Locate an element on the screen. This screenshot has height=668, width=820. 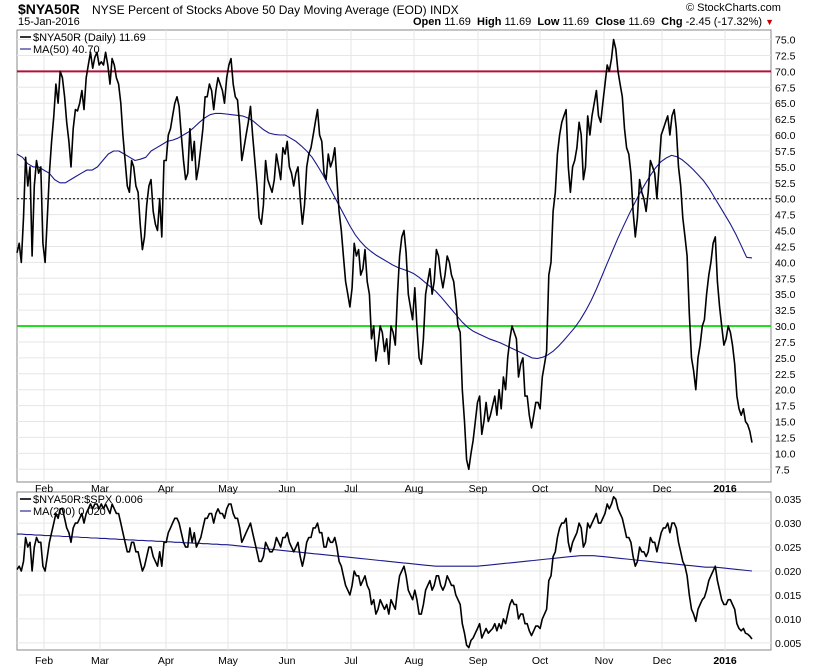
chg-value: -2.45 (-17.32%) is located at coordinates (724, 22).